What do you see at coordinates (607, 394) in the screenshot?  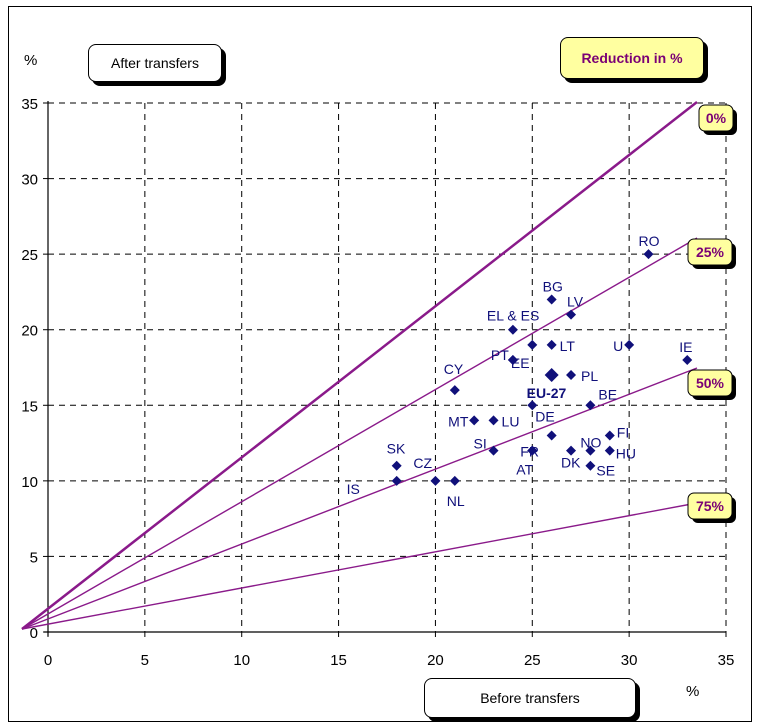 I see `point-label: BE` at bounding box center [607, 394].